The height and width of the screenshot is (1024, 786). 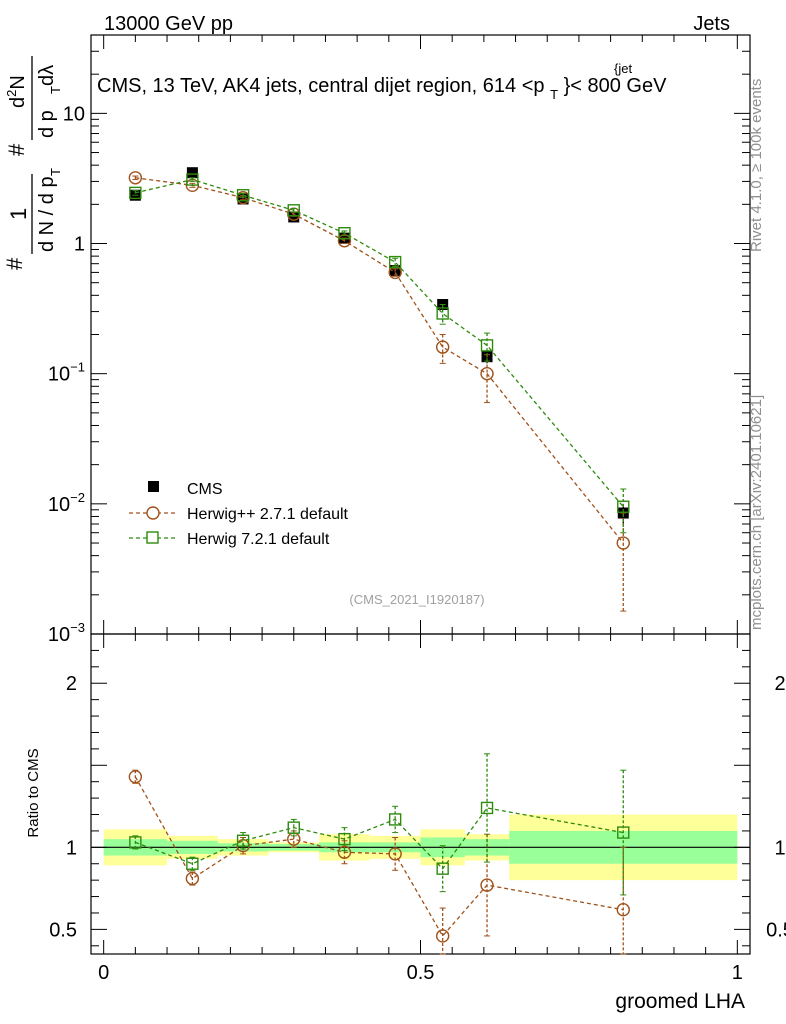 I want to click on legend-herwigpp-marker, so click(x=153, y=513).